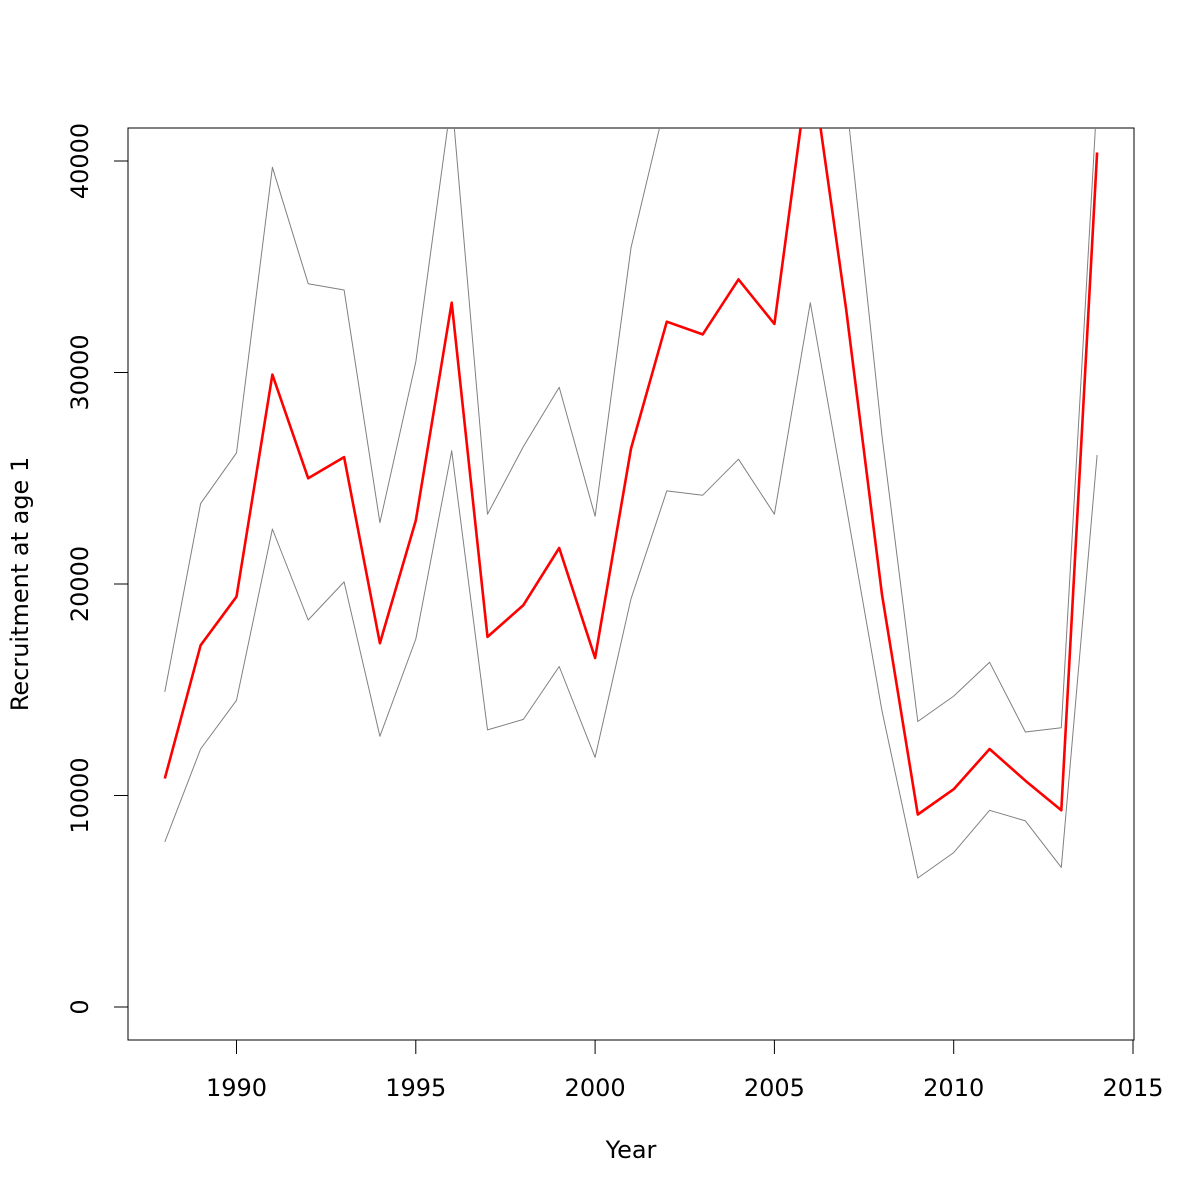 The image size is (1200, 1200). What do you see at coordinates (1132, 1088) in the screenshot?
I see `x-tick-label: 2015` at bounding box center [1132, 1088].